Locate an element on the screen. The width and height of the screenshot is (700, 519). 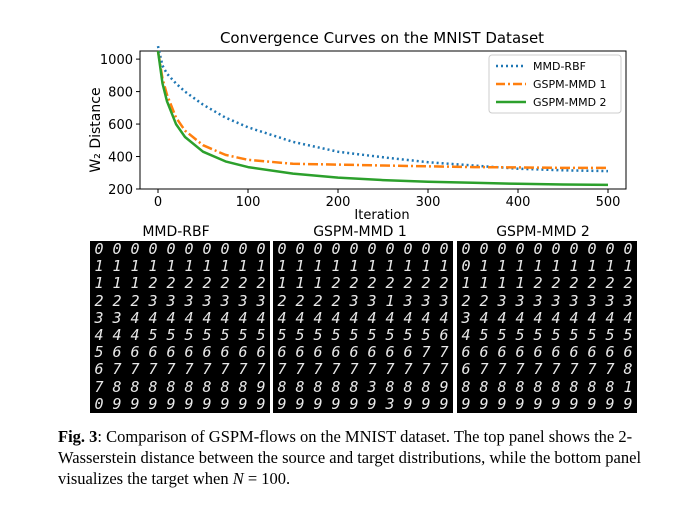
panel-title-gspm-mmd-1: GSPM-MMD 1 is located at coordinates (360, 232).